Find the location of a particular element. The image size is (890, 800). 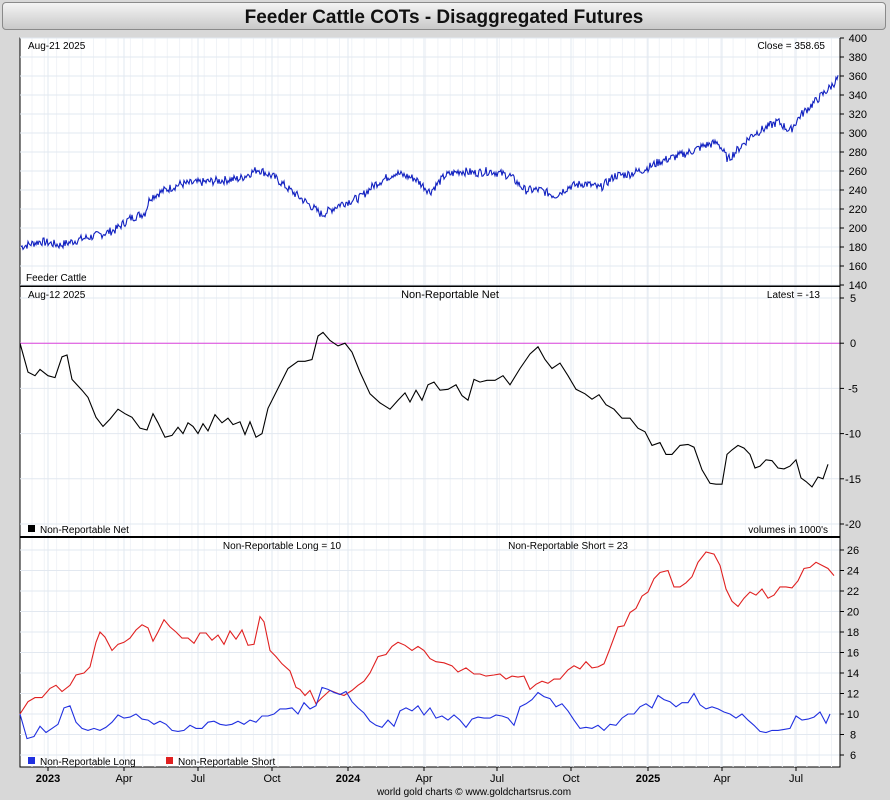

net-legend-swatch is located at coordinates (31, 528).